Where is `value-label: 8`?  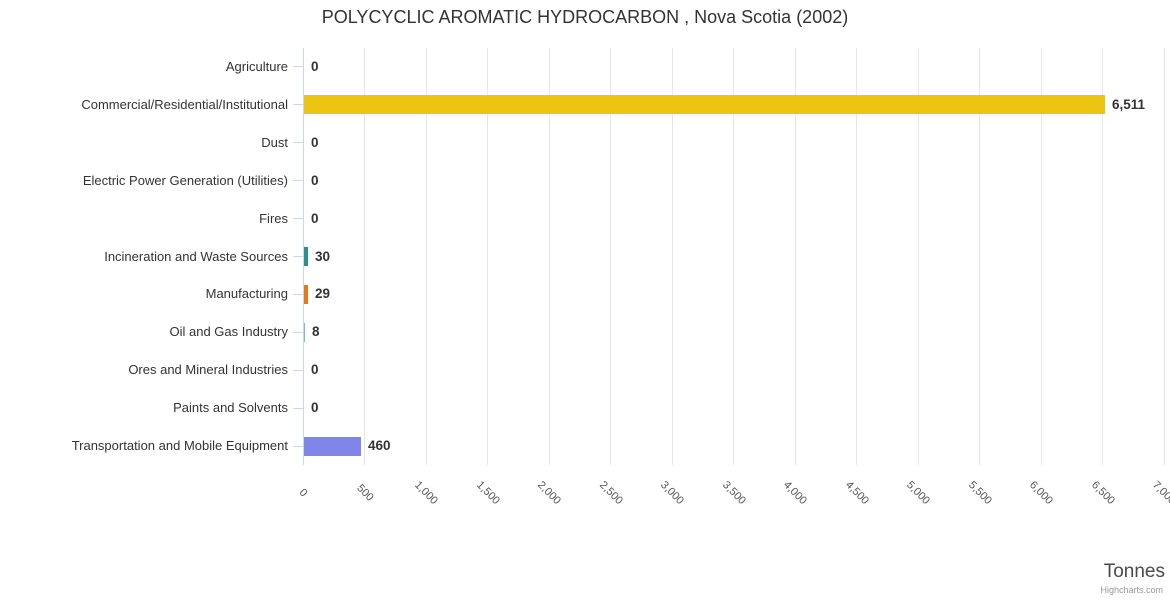 value-label: 8 is located at coordinates (316, 332).